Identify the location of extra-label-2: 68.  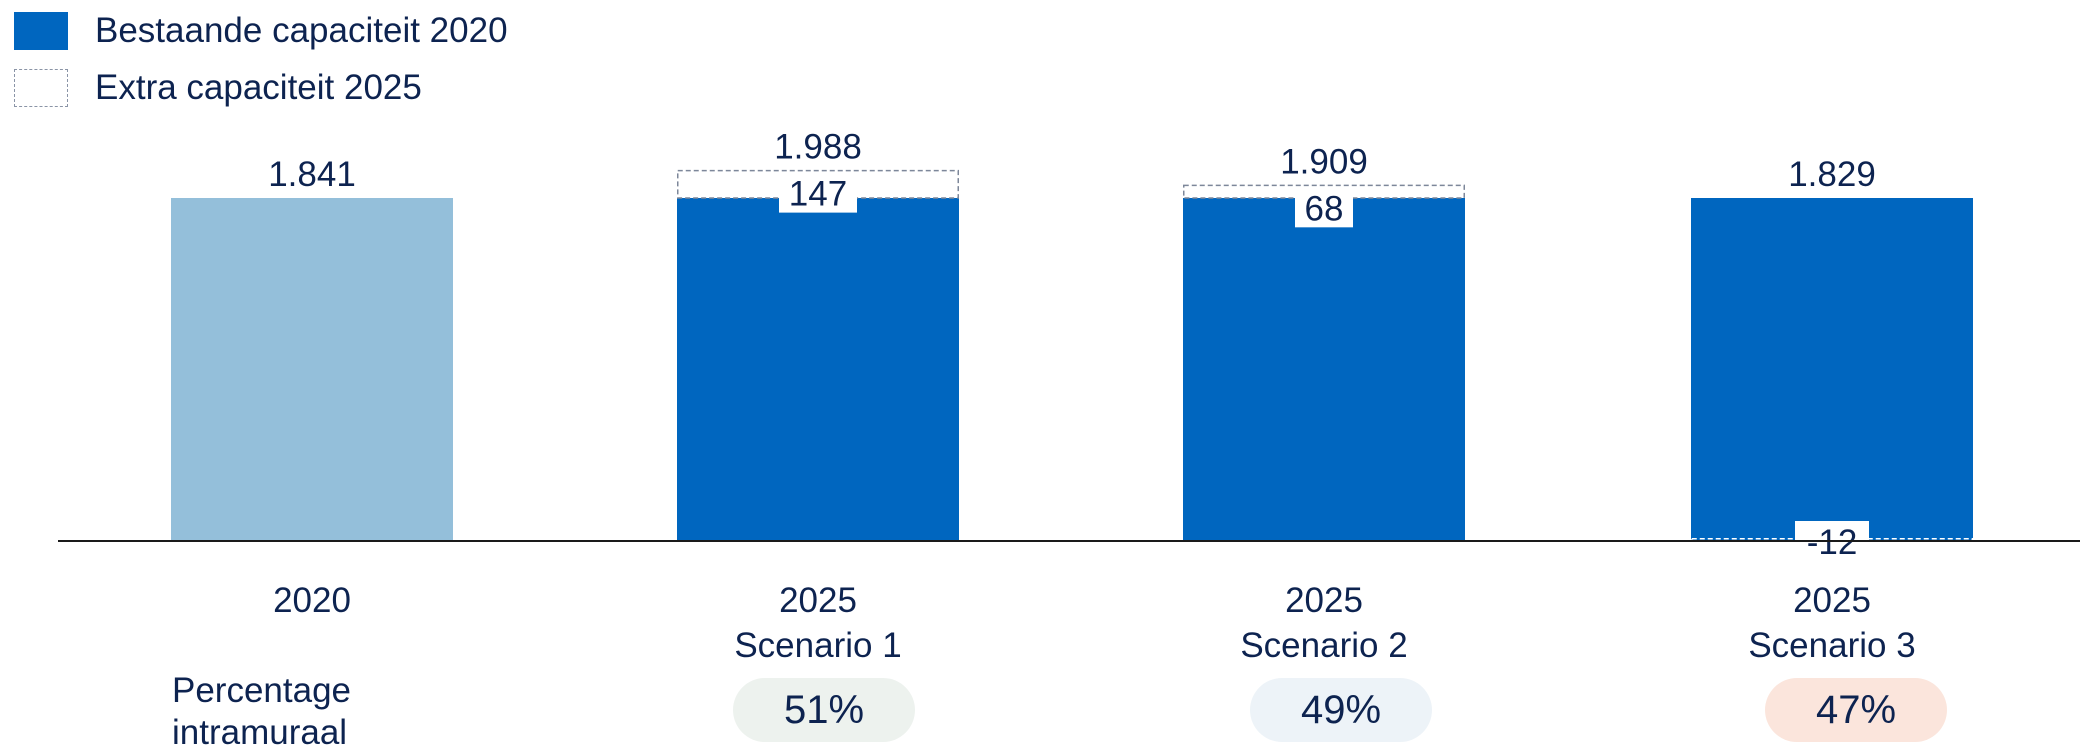
(1324, 208).